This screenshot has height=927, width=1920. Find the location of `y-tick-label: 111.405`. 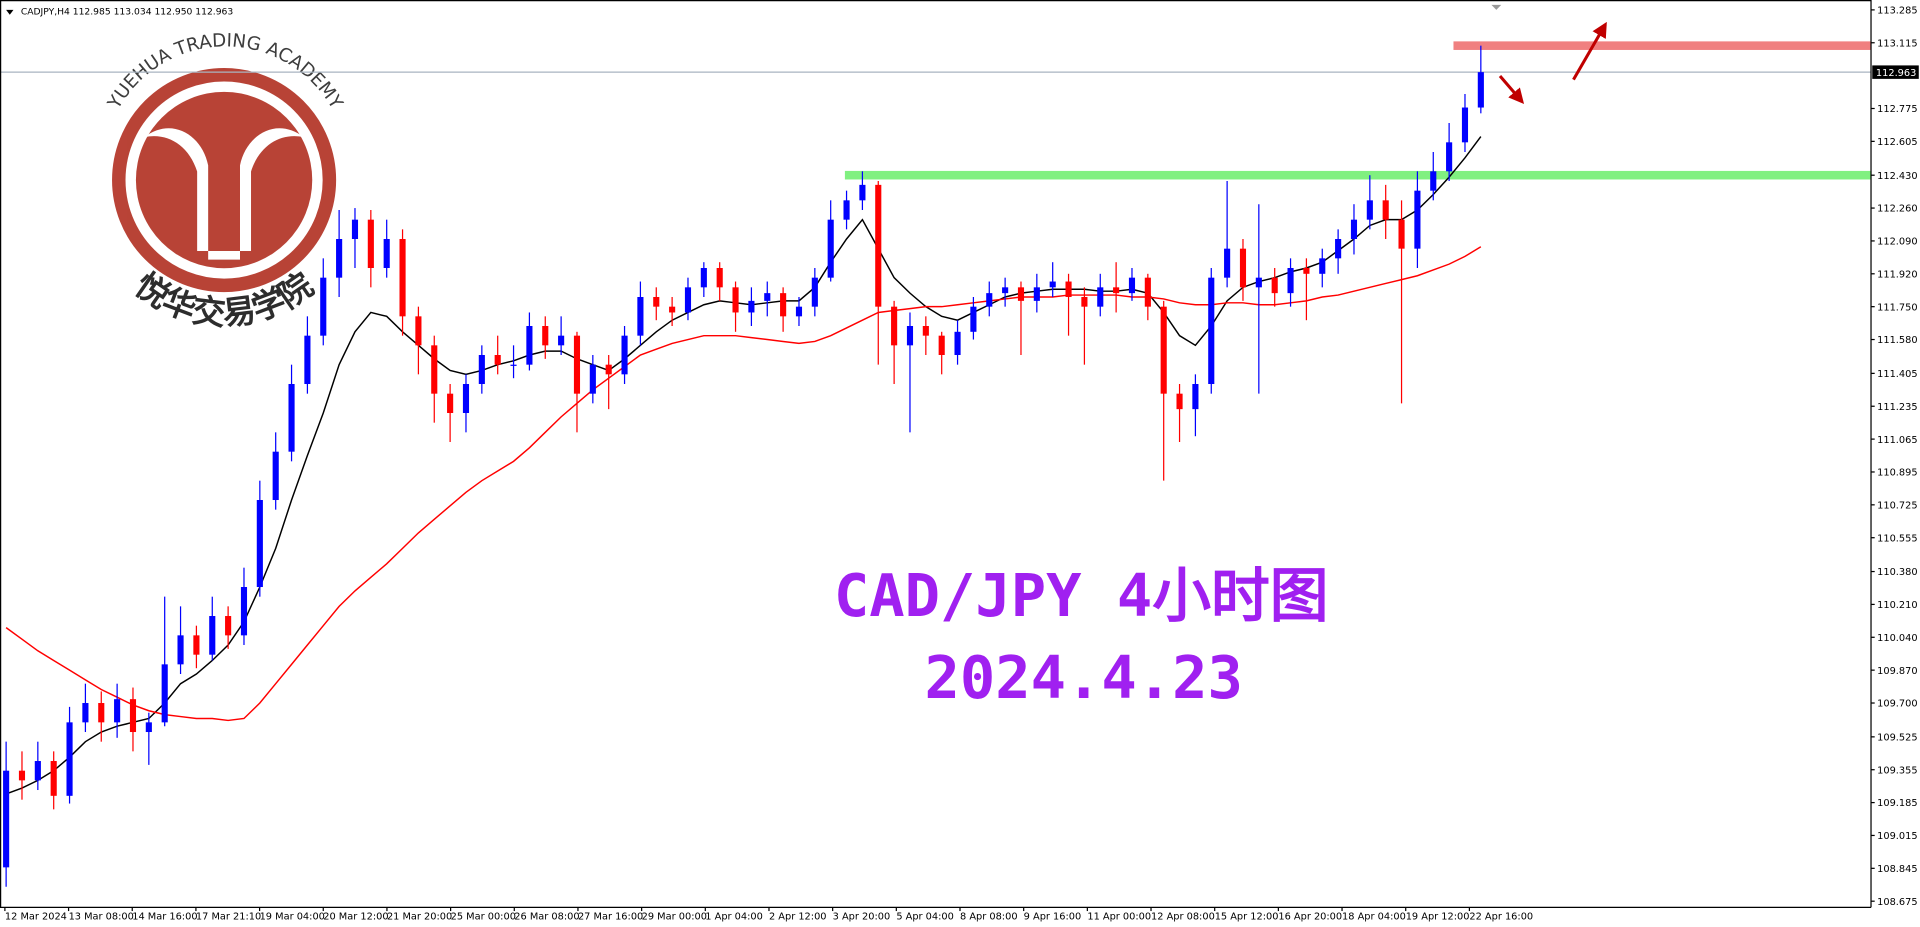

y-tick-label: 111.405 is located at coordinates (1897, 374).